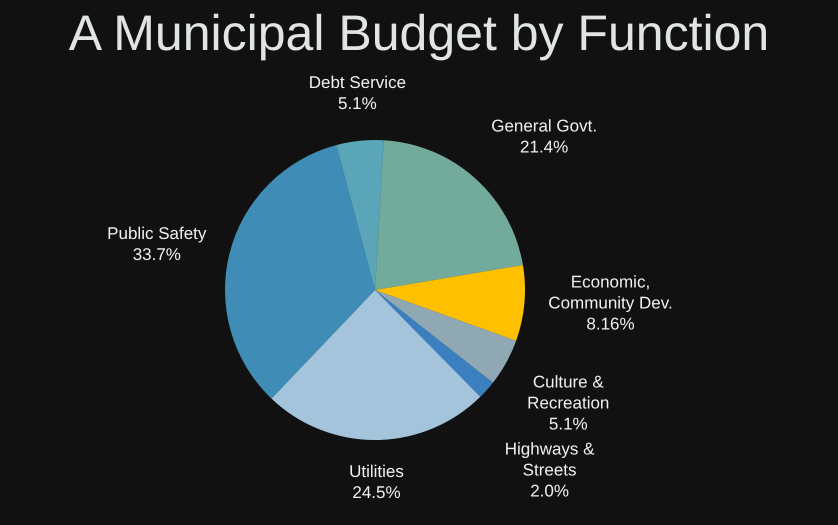 This screenshot has height=525, width=838. Describe the element at coordinates (376, 492) in the screenshot. I see `data-label: 24.5%` at that location.